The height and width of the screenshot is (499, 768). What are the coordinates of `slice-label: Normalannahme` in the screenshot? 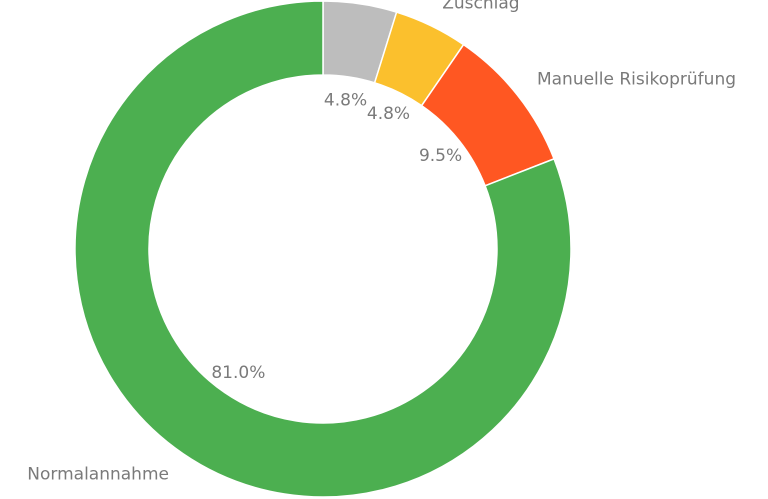 It's located at (98, 474).